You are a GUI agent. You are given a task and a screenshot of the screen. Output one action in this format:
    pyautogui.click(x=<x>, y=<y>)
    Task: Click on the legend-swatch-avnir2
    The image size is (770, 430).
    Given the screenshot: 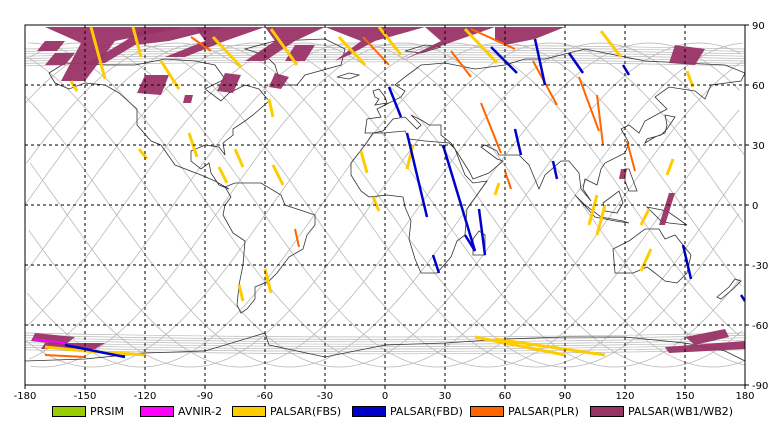 What is the action you would take?
    pyautogui.click(x=157, y=411)
    